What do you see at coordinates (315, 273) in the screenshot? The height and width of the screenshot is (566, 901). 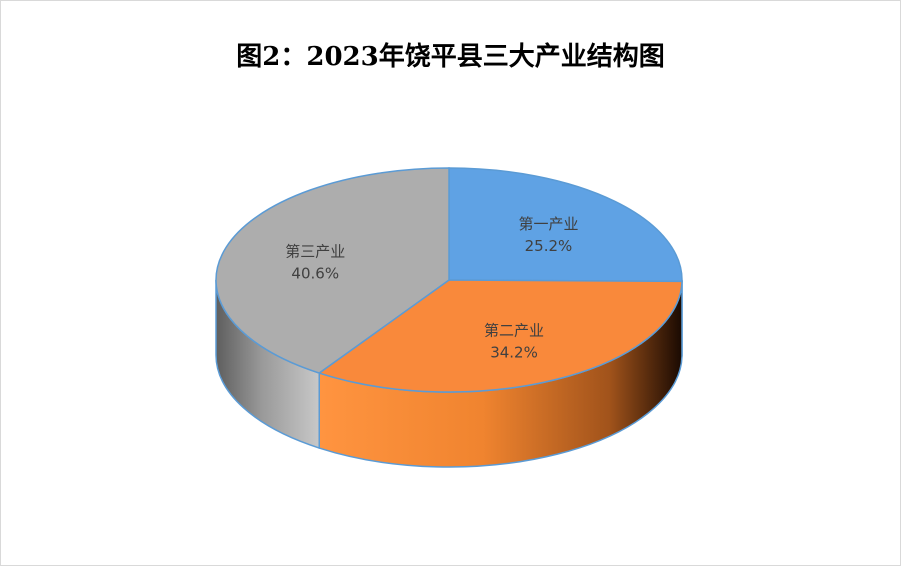 I see `slice-value-label: 40.6%` at bounding box center [315, 273].